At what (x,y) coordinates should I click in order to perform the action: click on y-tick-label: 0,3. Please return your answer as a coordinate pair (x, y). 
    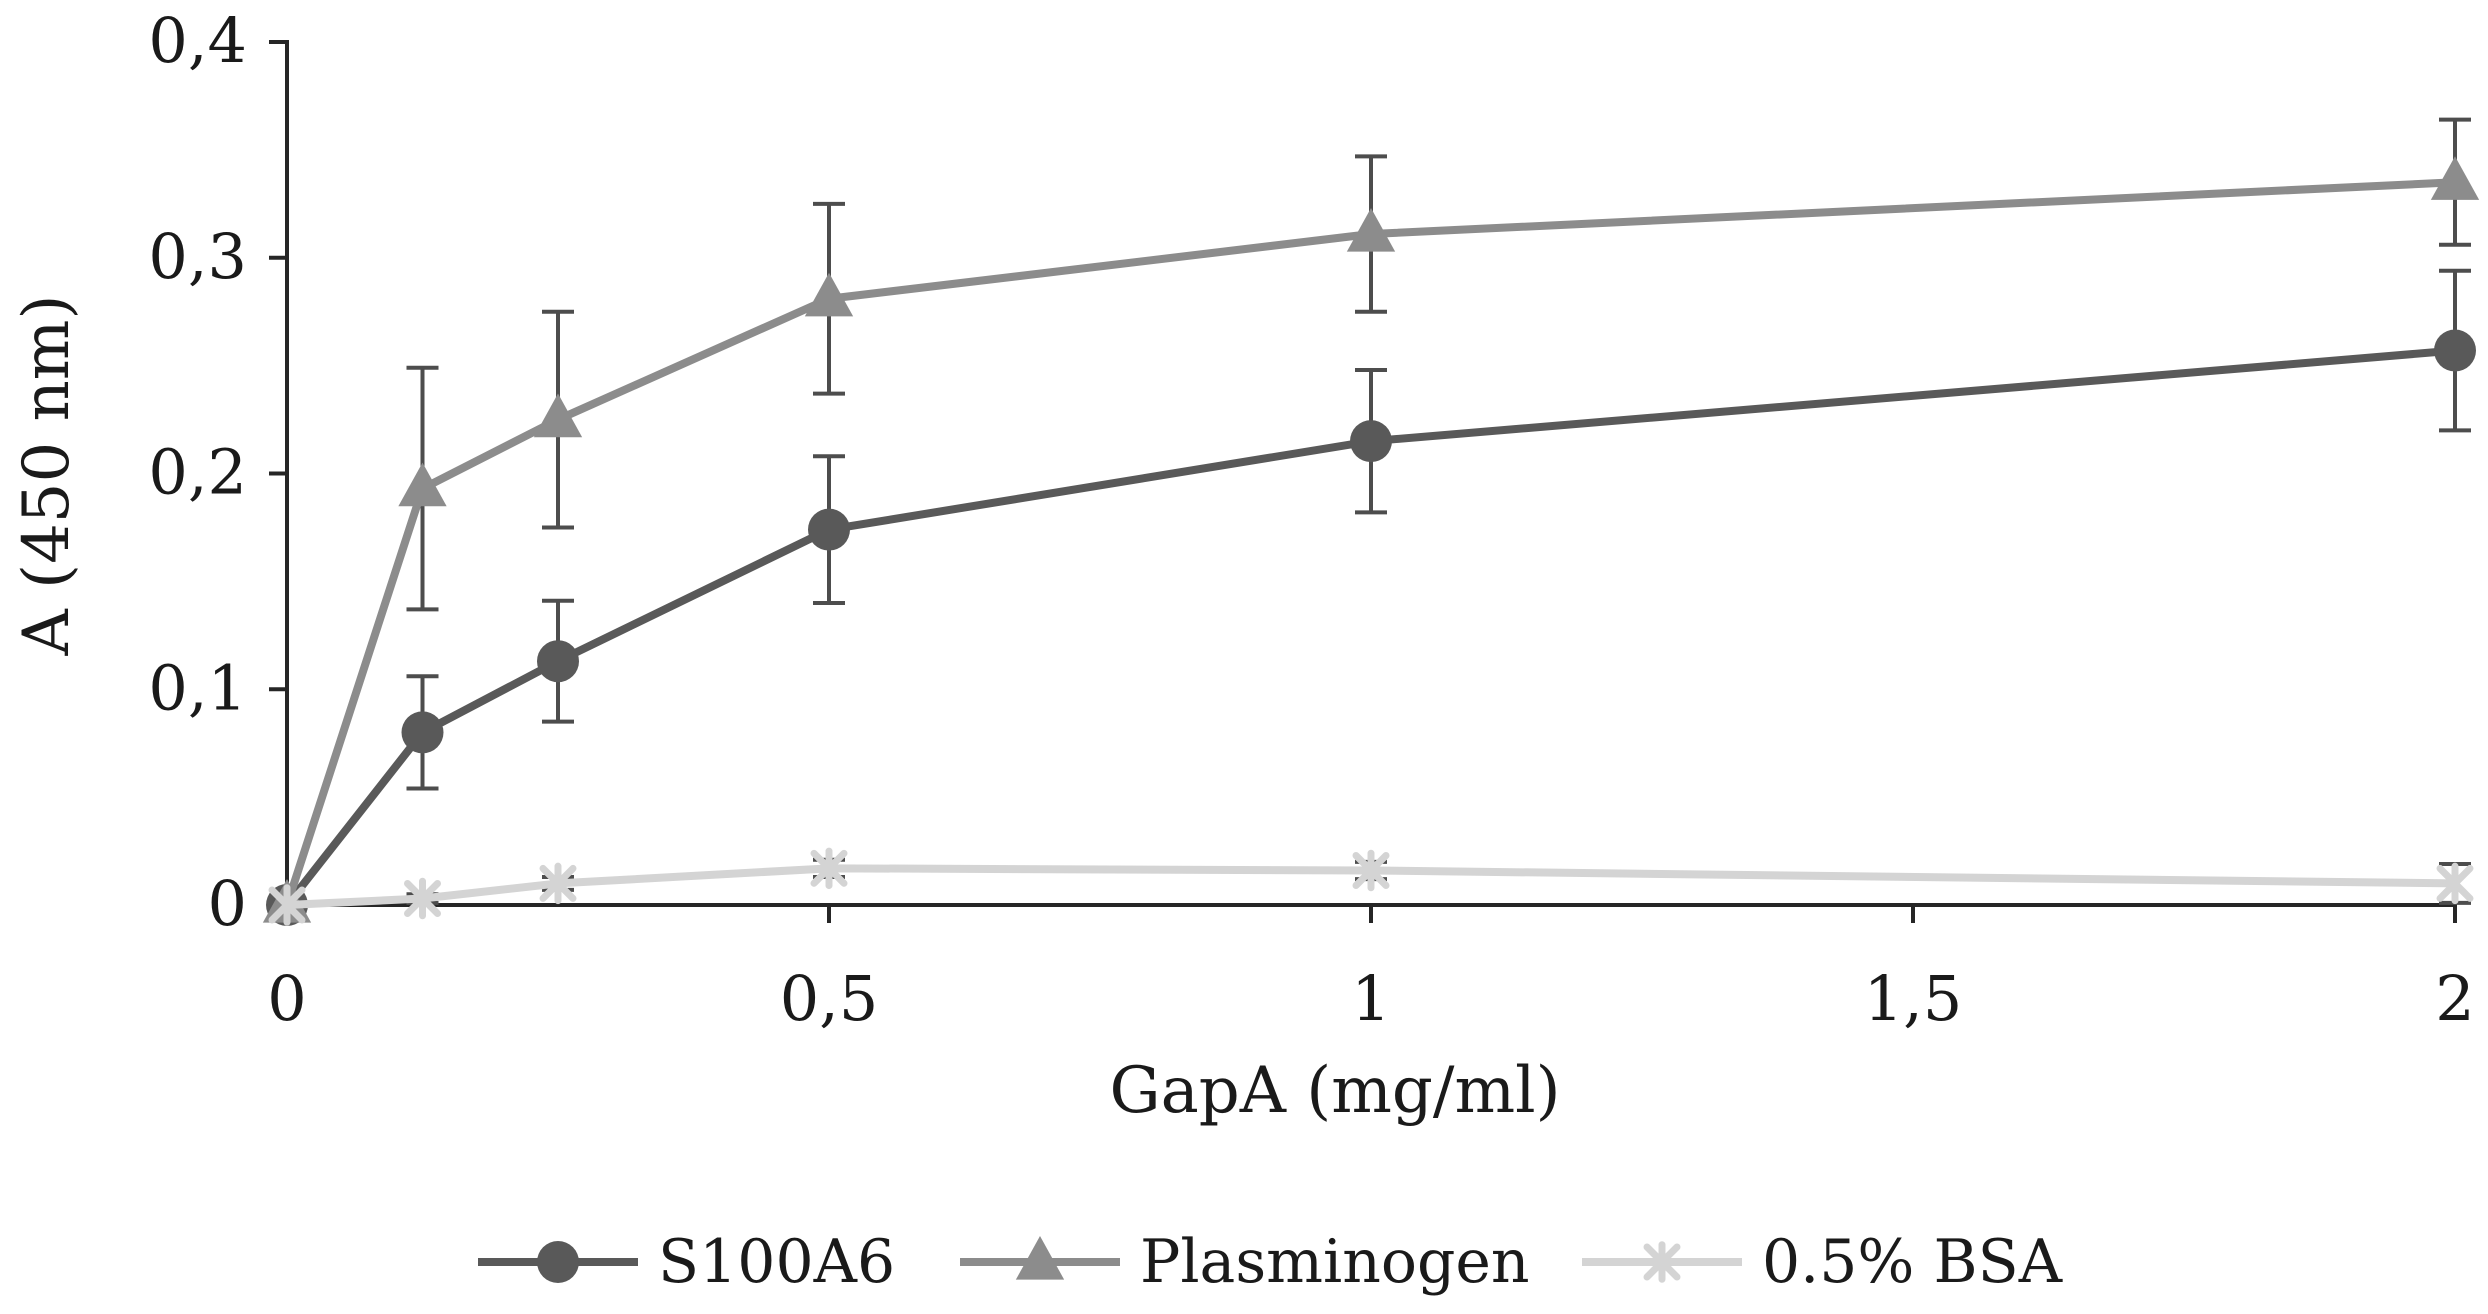
    Looking at the image, I should click on (197, 256).